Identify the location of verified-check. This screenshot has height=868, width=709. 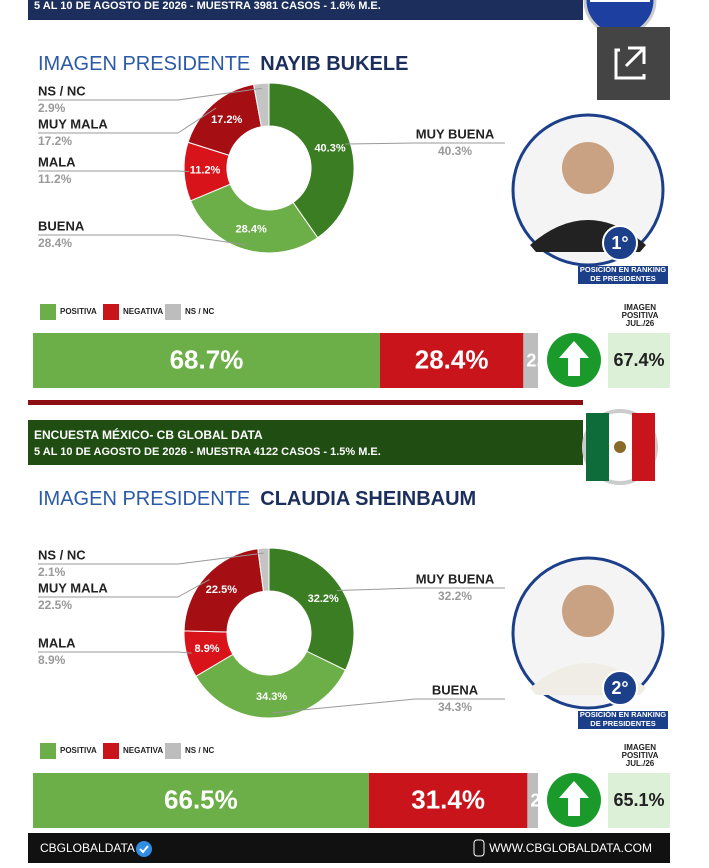
(144, 849).